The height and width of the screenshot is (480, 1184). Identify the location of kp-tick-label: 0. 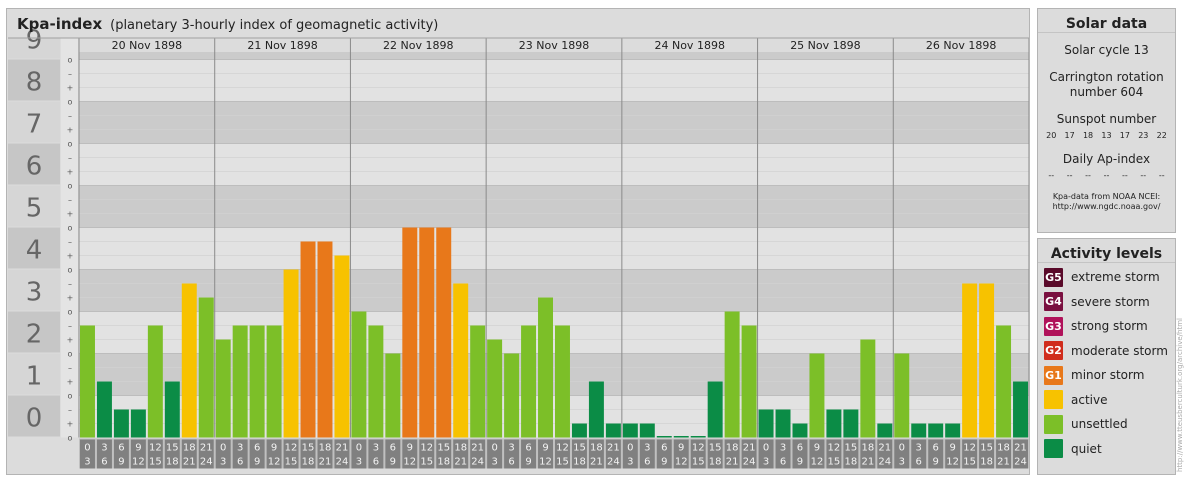
(34, 419).